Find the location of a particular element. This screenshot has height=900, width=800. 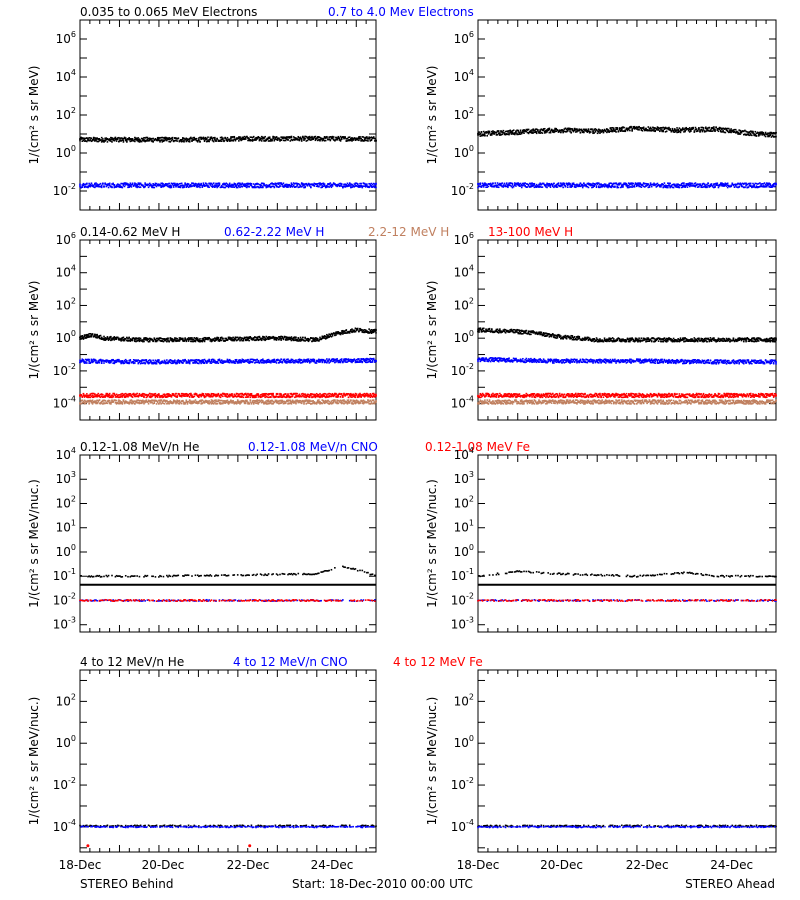

y-tick-label: 102 is located at coordinates (66, 114).